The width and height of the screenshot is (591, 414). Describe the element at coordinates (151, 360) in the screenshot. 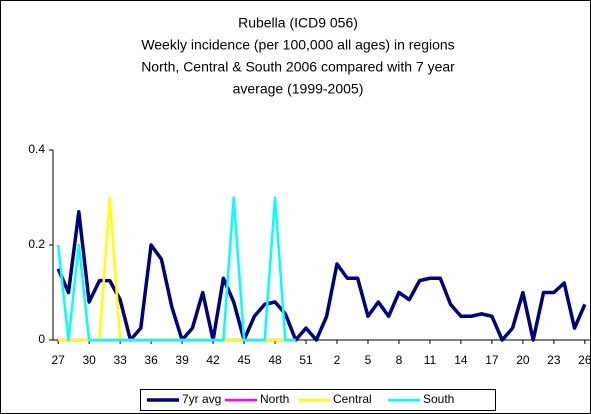

I see `x-tick-label: 36` at that location.